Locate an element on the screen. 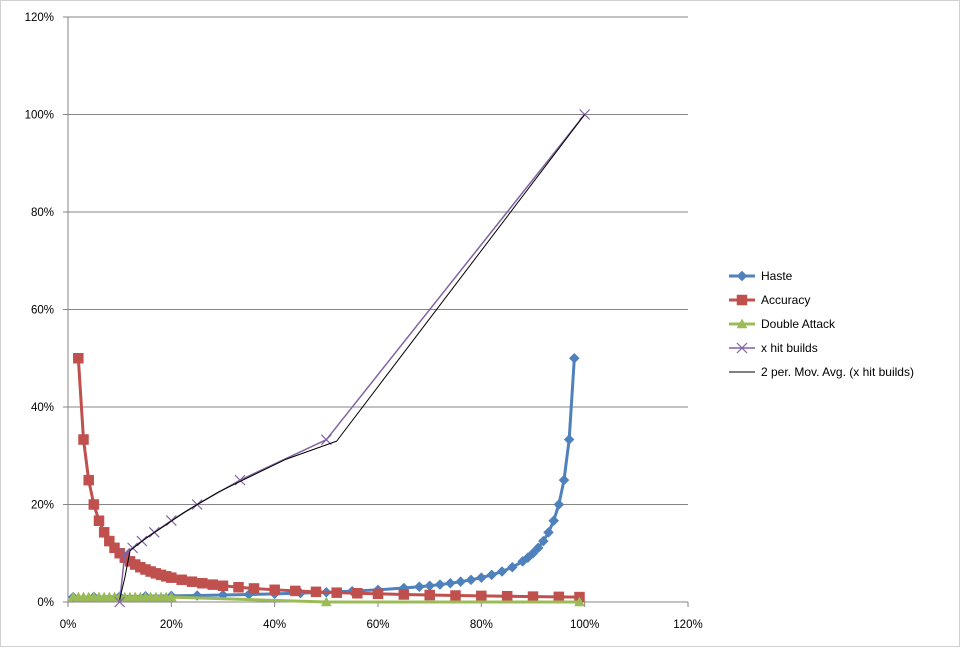 This screenshot has width=960, height=648. y-tick-label: 0% is located at coordinates (45, 603).